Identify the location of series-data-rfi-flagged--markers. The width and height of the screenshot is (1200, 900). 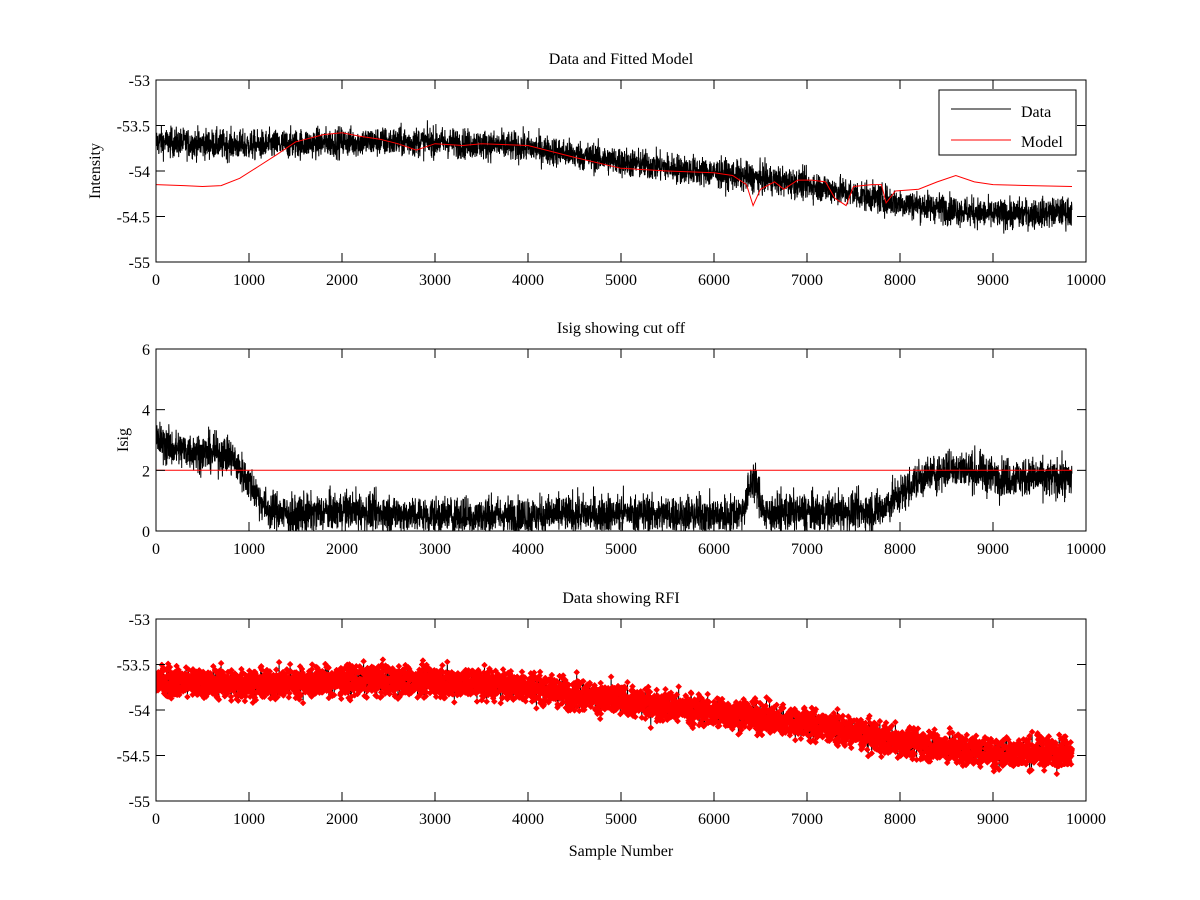
(616, 717).